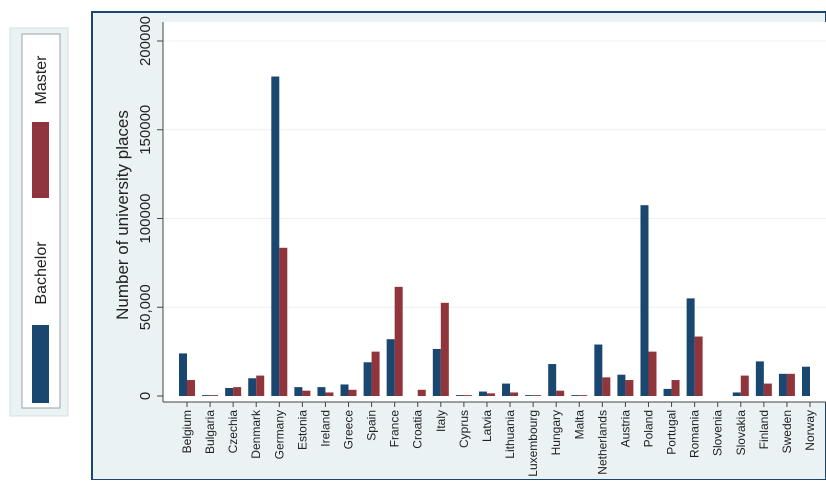  Describe the element at coordinates (675, 388) in the screenshot. I see `bar-master-portugal` at that location.